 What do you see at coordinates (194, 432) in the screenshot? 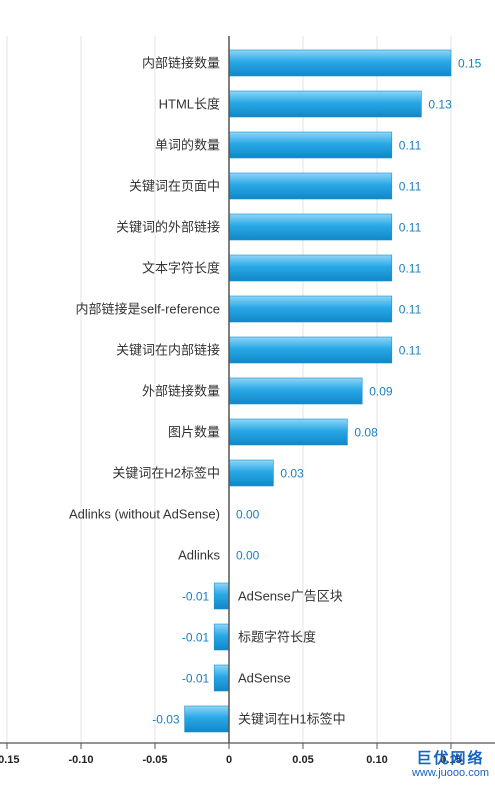
I see `category-label: 图片数量` at bounding box center [194, 432].